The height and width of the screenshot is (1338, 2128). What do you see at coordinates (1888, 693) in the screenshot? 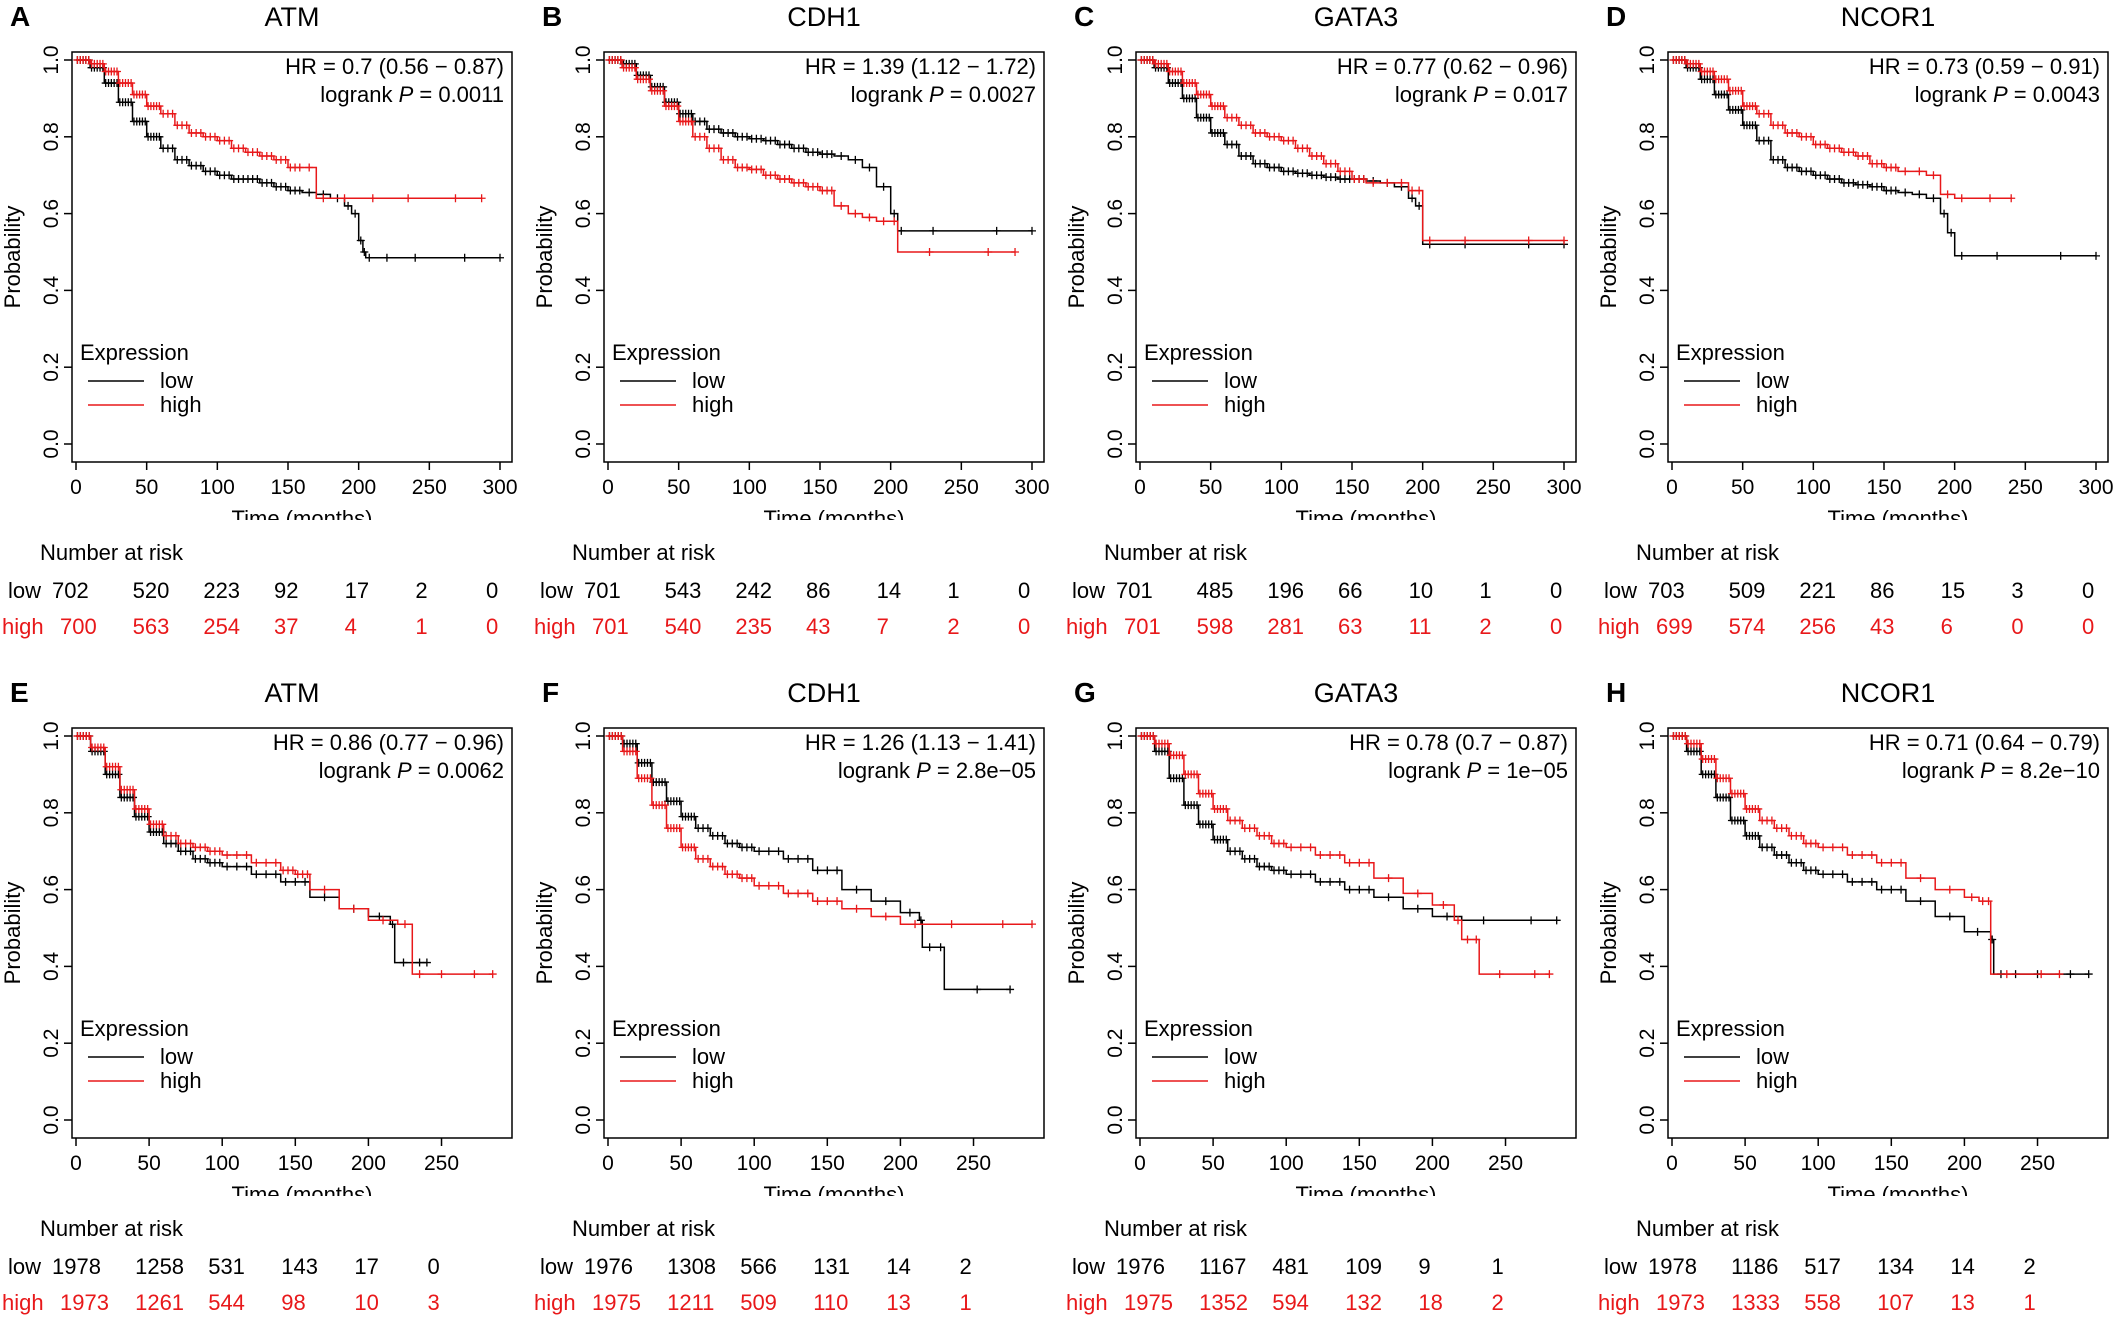
I see `chart-title: NCOR1` at bounding box center [1888, 693].